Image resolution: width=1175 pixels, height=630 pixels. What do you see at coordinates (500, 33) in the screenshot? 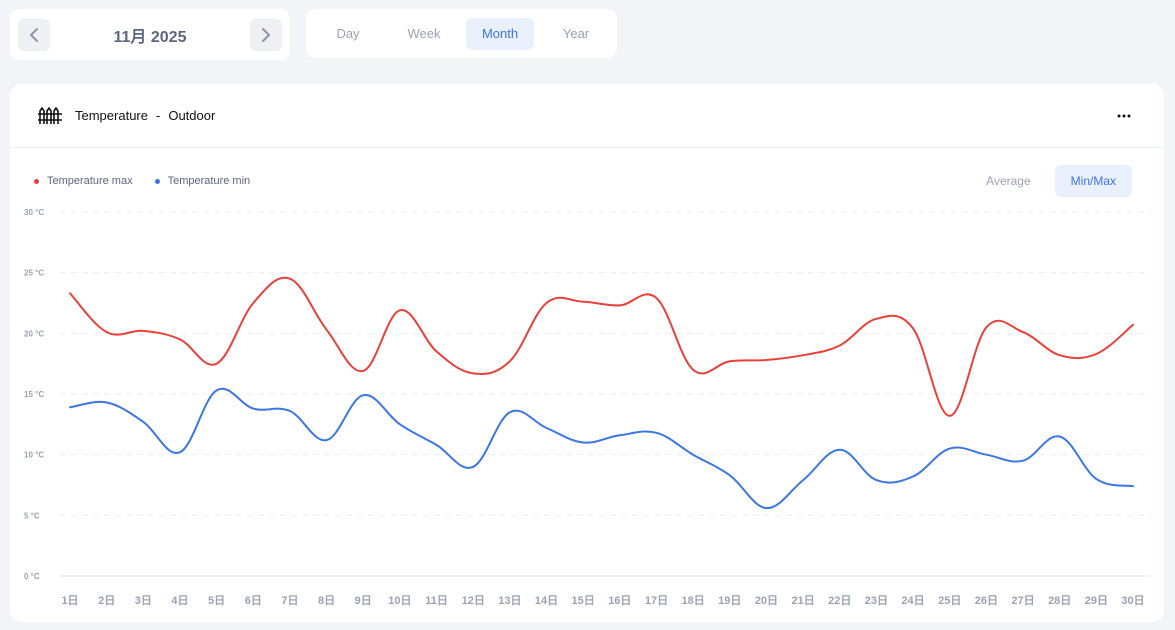
I see `tab-month: Month` at bounding box center [500, 33].